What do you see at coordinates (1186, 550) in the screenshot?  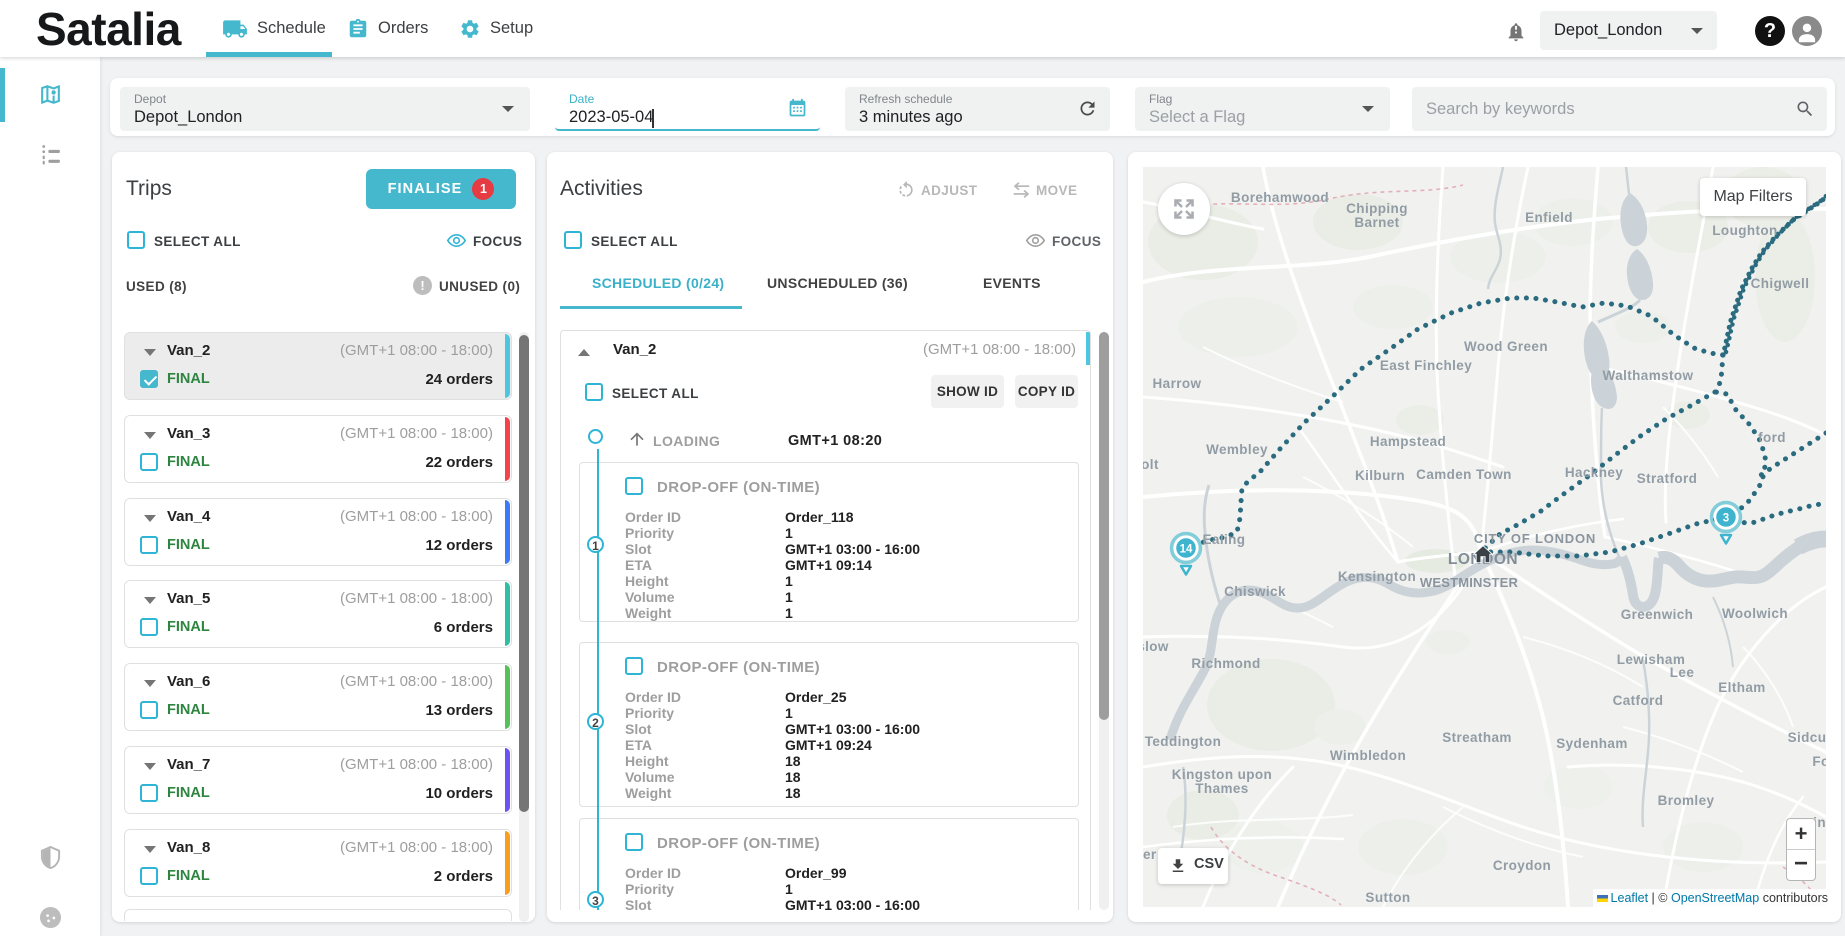 I see `svg-text: 14` at bounding box center [1186, 550].